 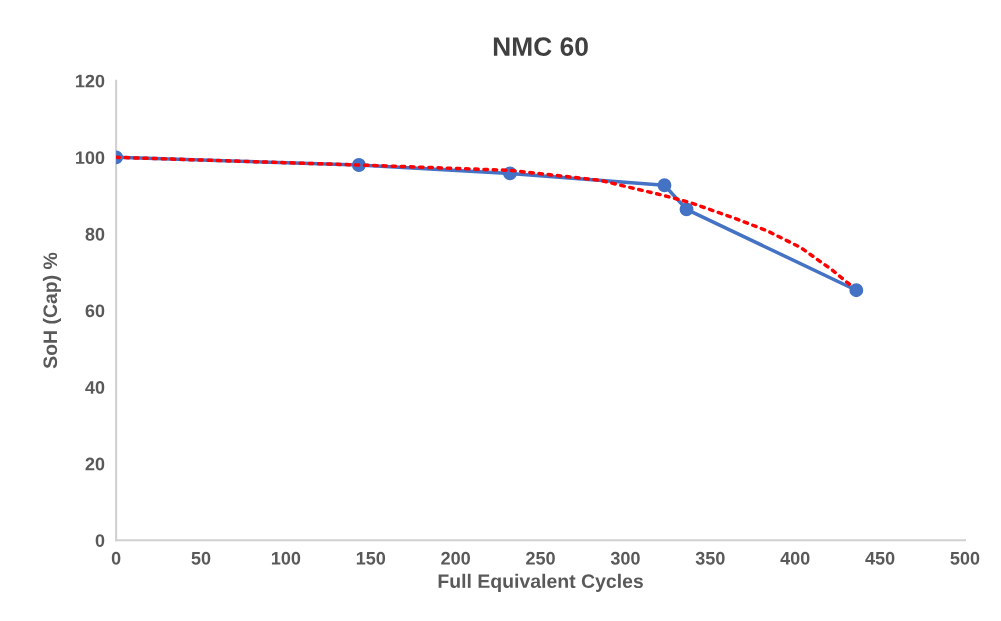 What do you see at coordinates (201, 558) in the screenshot?
I see `x-tick-label: 50` at bounding box center [201, 558].